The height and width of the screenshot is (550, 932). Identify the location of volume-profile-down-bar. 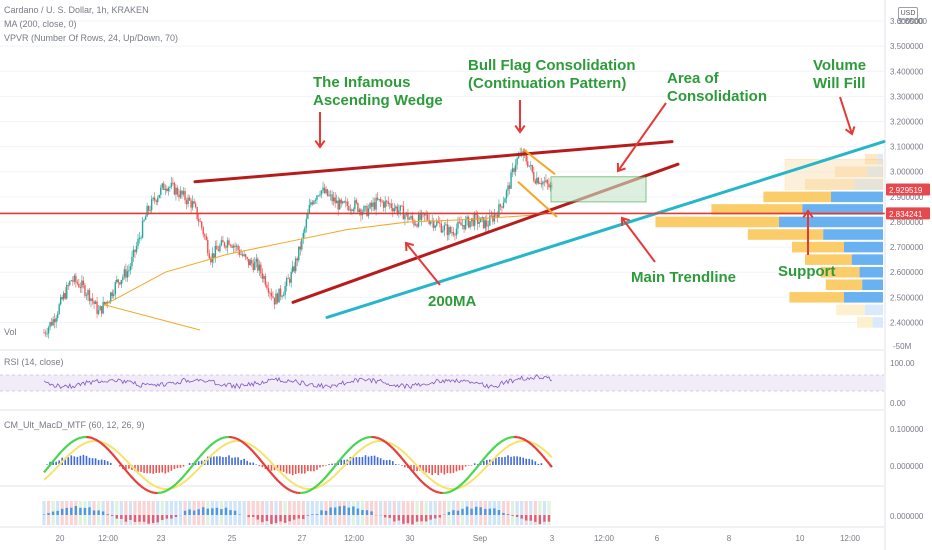
(863, 297).